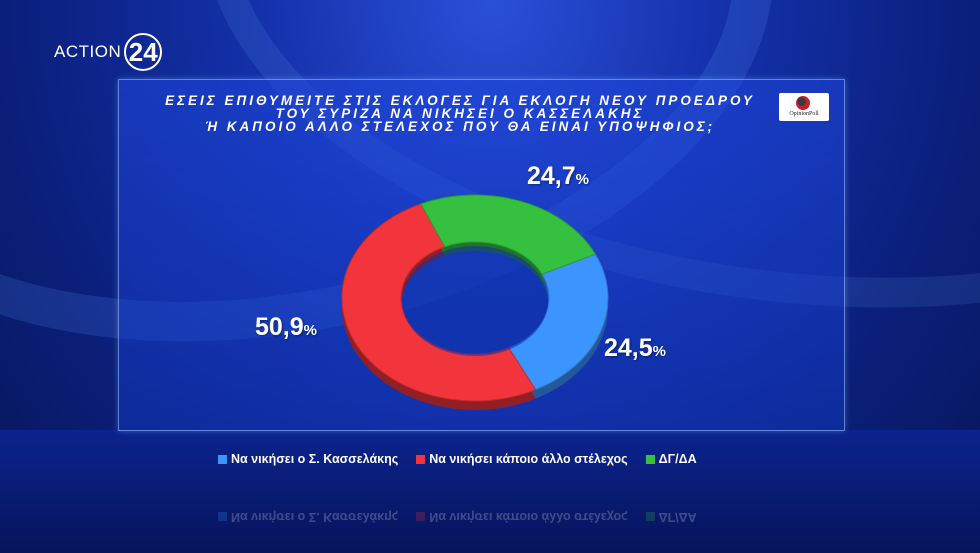 The image size is (980, 553). I want to click on legend-item: ΔΓ/ΔΑ, so click(671, 459).